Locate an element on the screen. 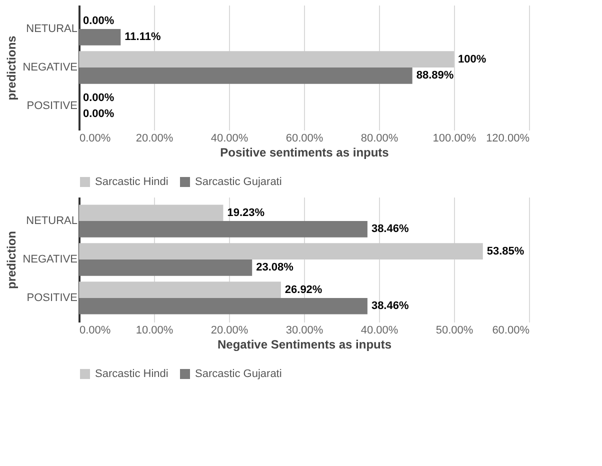 The height and width of the screenshot is (466, 602). data-label: 23.08% is located at coordinates (275, 268).